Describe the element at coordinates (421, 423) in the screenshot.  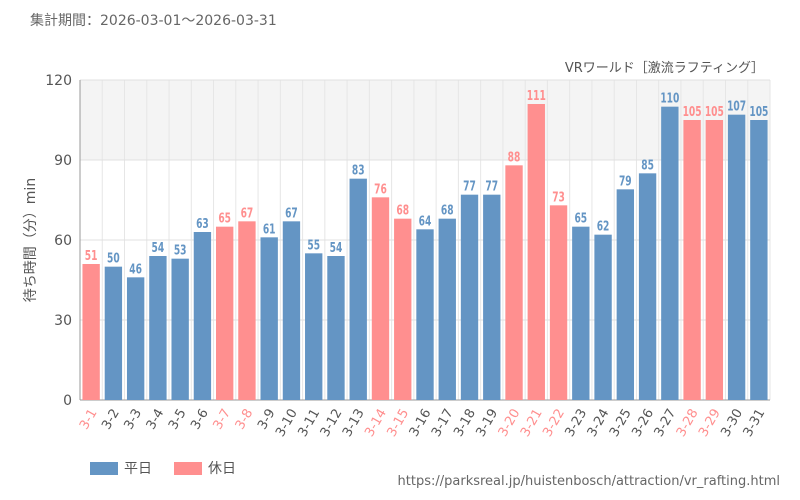
I see `x-tick-label: 3-16` at that location.